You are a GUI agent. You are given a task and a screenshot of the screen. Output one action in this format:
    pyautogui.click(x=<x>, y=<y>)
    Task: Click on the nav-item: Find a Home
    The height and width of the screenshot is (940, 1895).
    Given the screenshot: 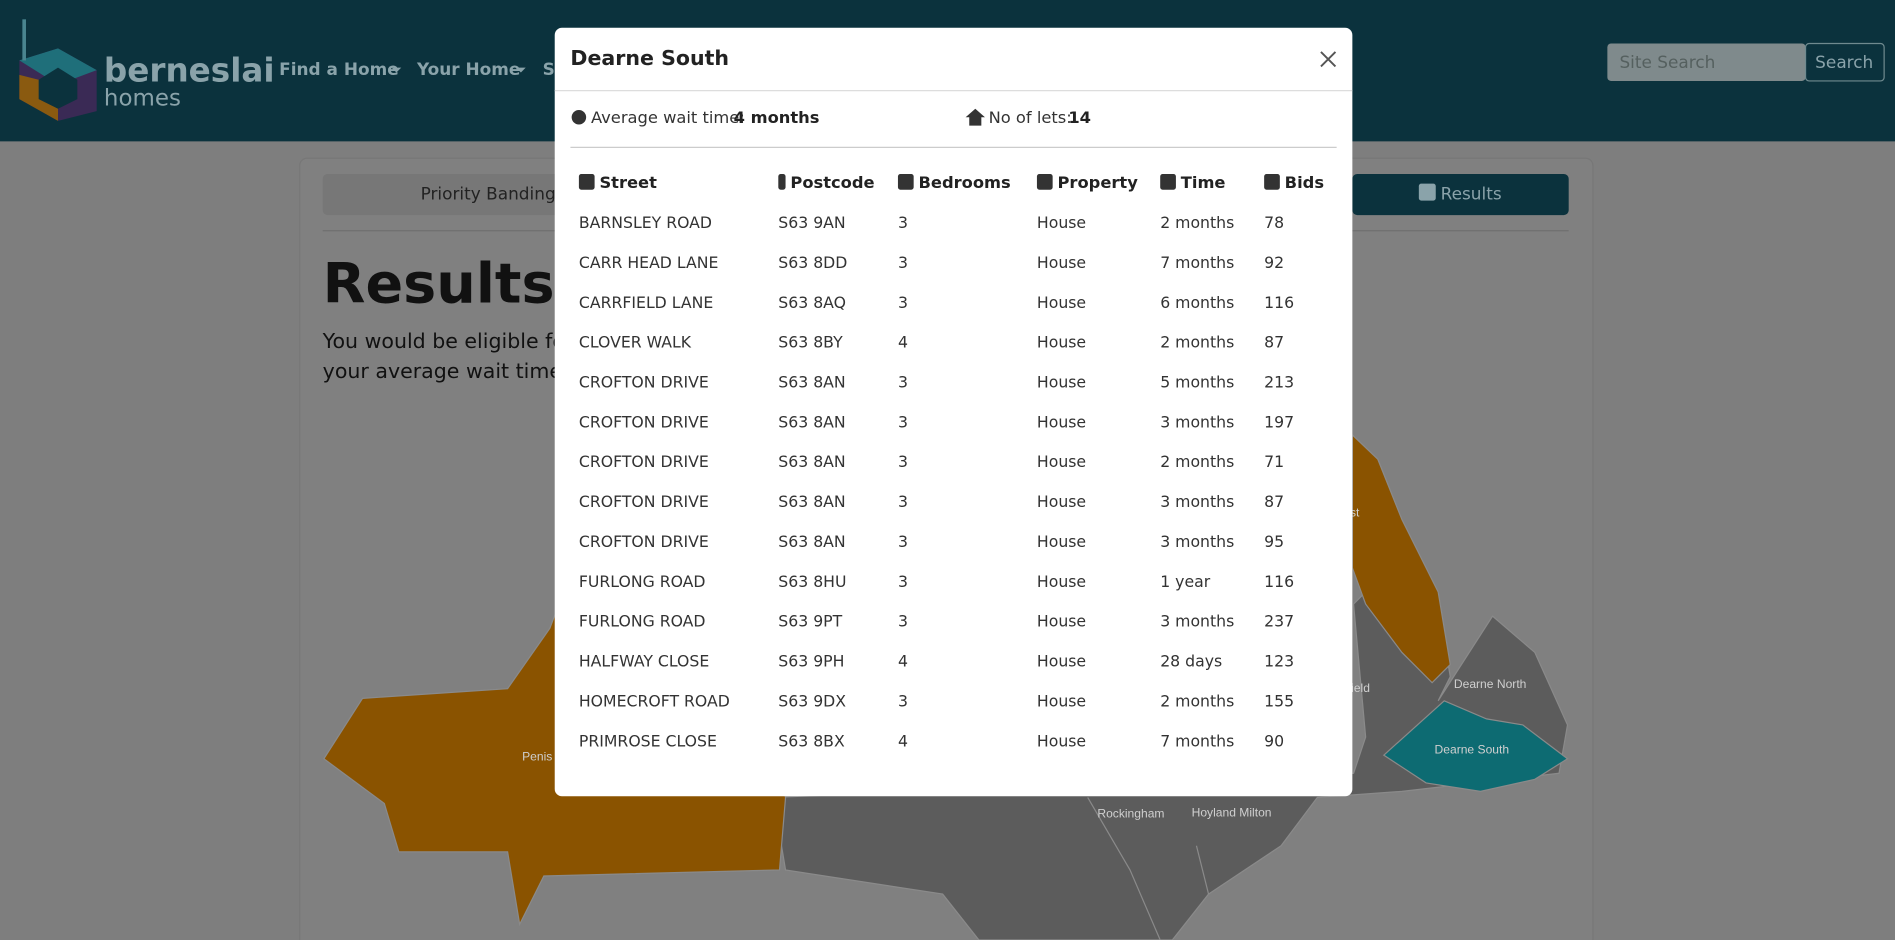 What is the action you would take?
    pyautogui.click(x=339, y=69)
    